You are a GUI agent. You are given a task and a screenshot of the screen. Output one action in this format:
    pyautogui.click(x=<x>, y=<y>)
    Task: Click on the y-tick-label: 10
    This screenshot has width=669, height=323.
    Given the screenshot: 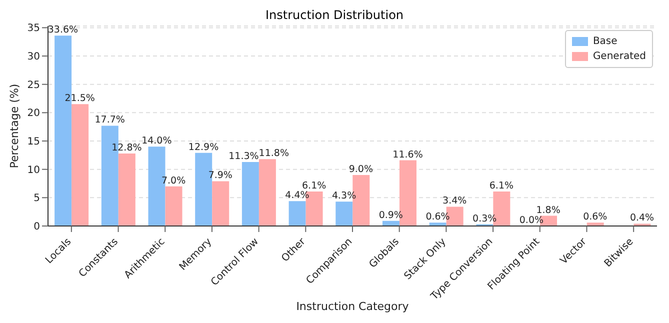 What is the action you would take?
    pyautogui.click(x=33, y=170)
    